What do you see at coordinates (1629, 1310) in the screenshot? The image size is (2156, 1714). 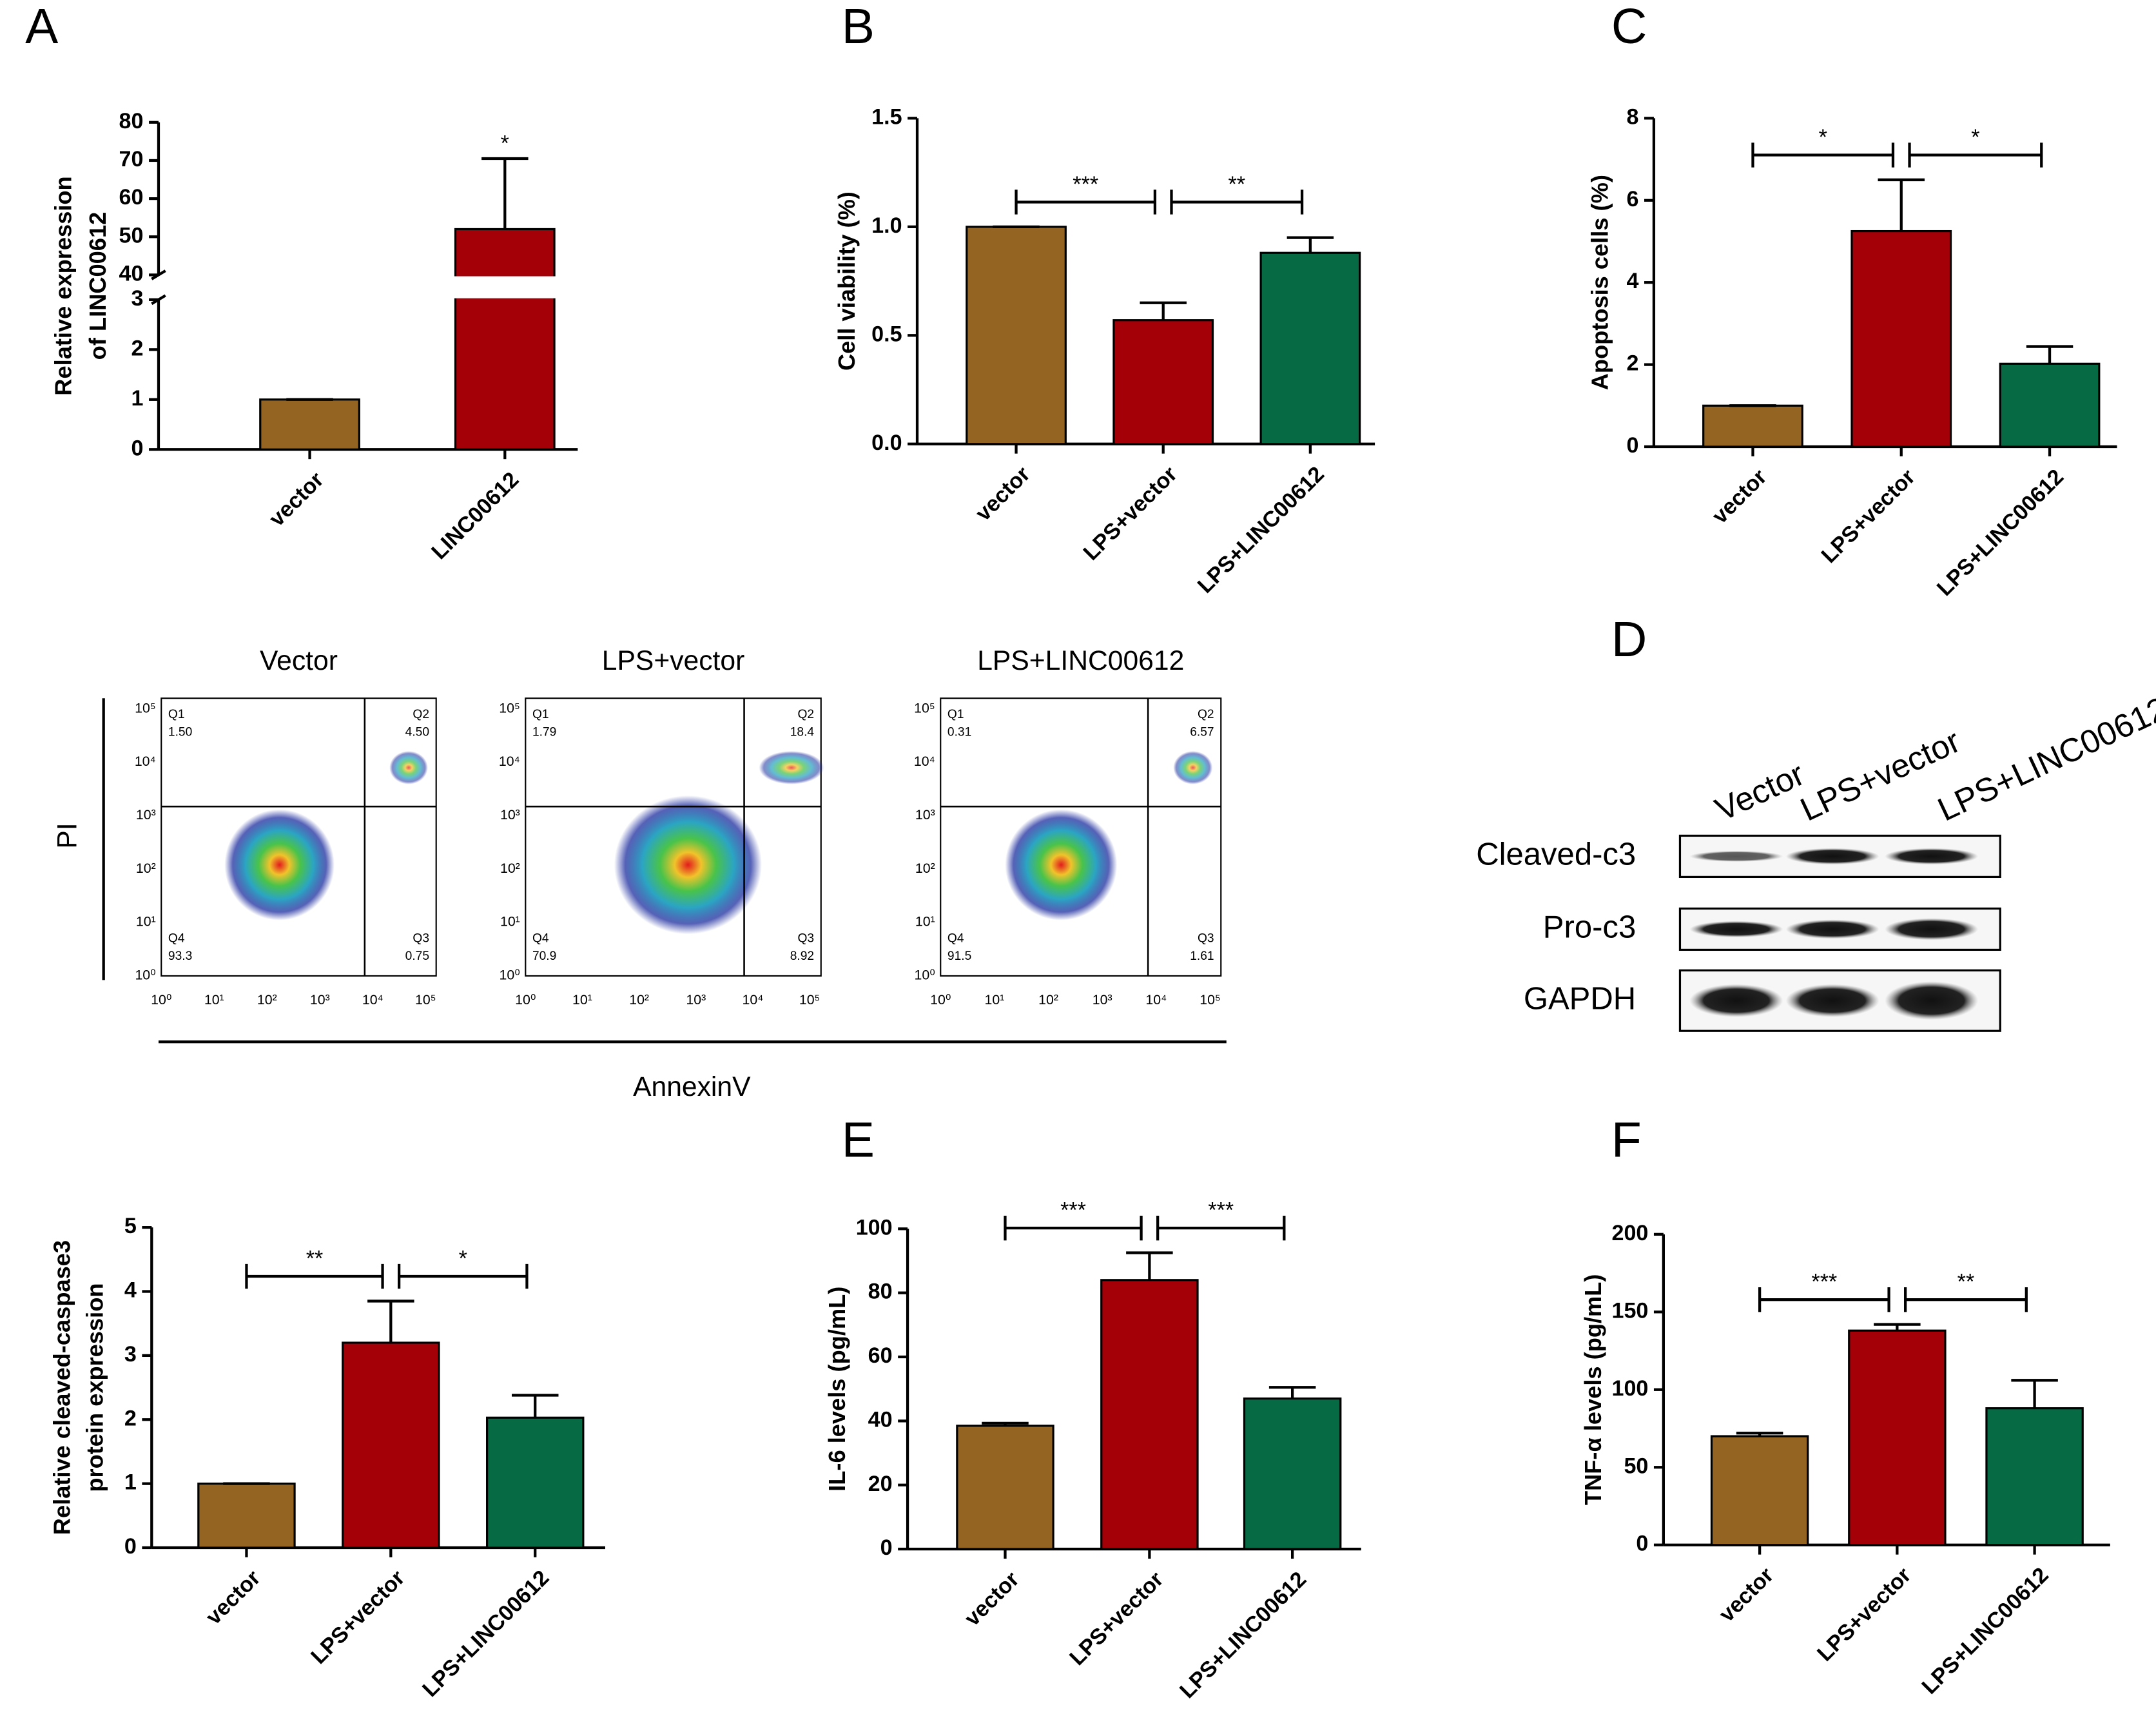 I see `y-tick-label: 150` at bounding box center [1629, 1310].